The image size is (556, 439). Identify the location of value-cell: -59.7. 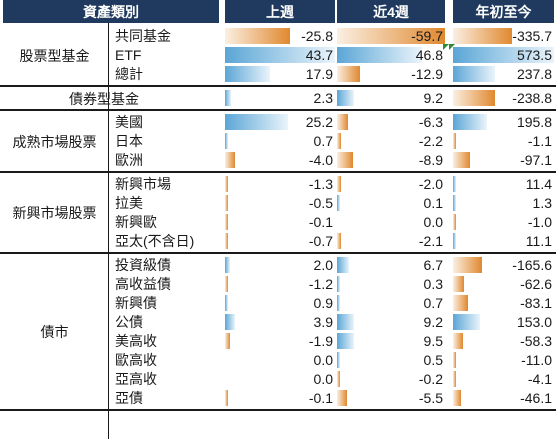
(391, 36).